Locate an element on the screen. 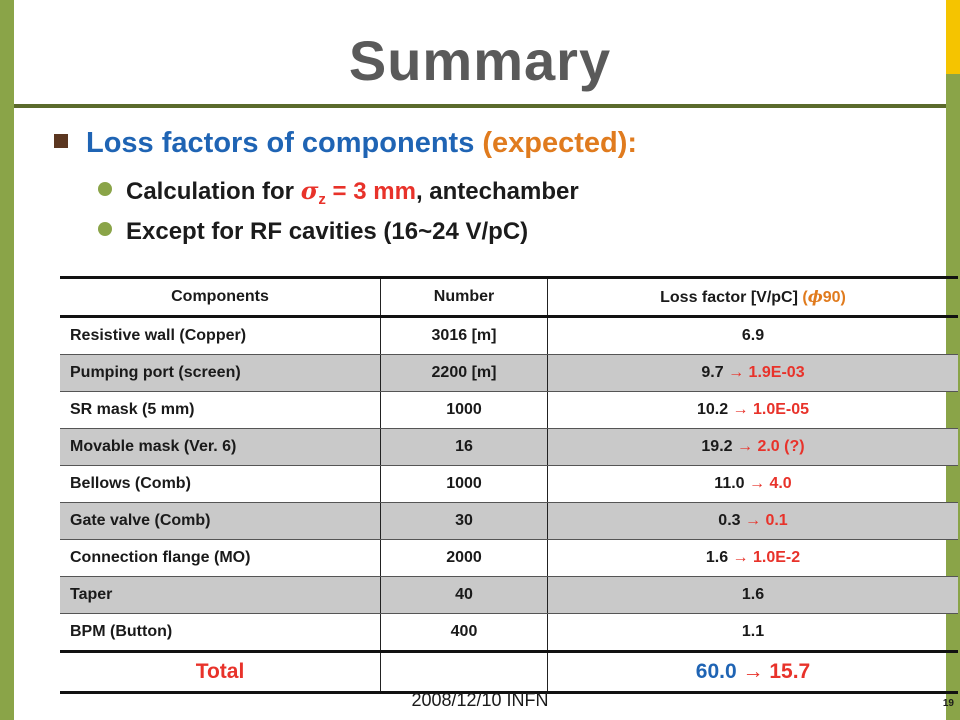 Image resolution: width=960 pixels, height=720 pixels. cell-component: BPM (Button) is located at coordinates (220, 632).